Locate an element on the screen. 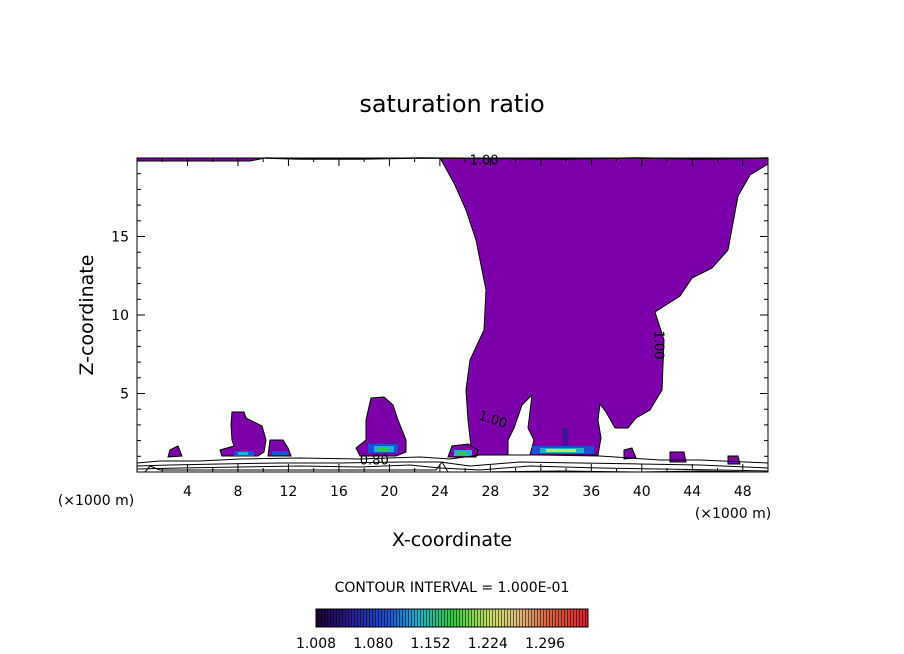 This screenshot has height=654, width=904. colorbar-frame is located at coordinates (452, 618).